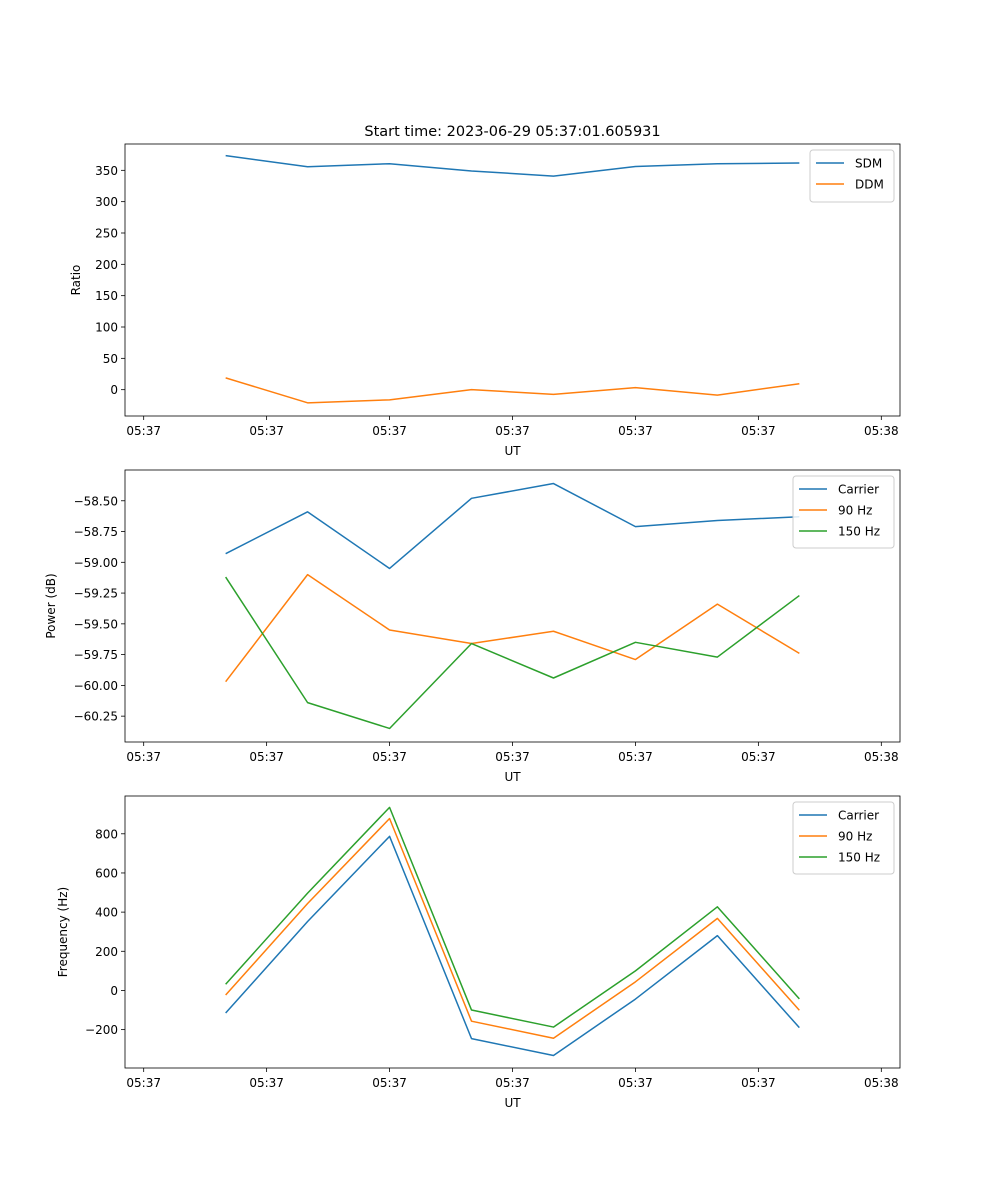  Describe the element at coordinates (106, 202) in the screenshot. I see `y-tick-label: 300` at that location.